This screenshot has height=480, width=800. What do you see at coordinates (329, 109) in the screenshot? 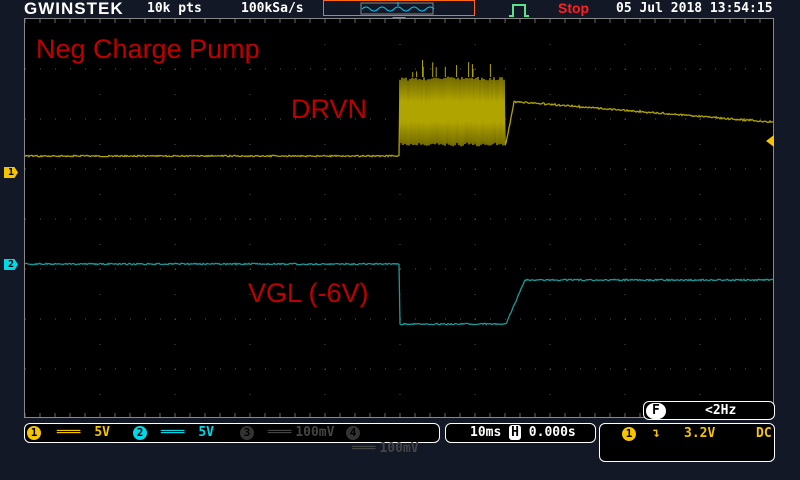
I see `annotation-ch1: DRVN` at bounding box center [329, 109].